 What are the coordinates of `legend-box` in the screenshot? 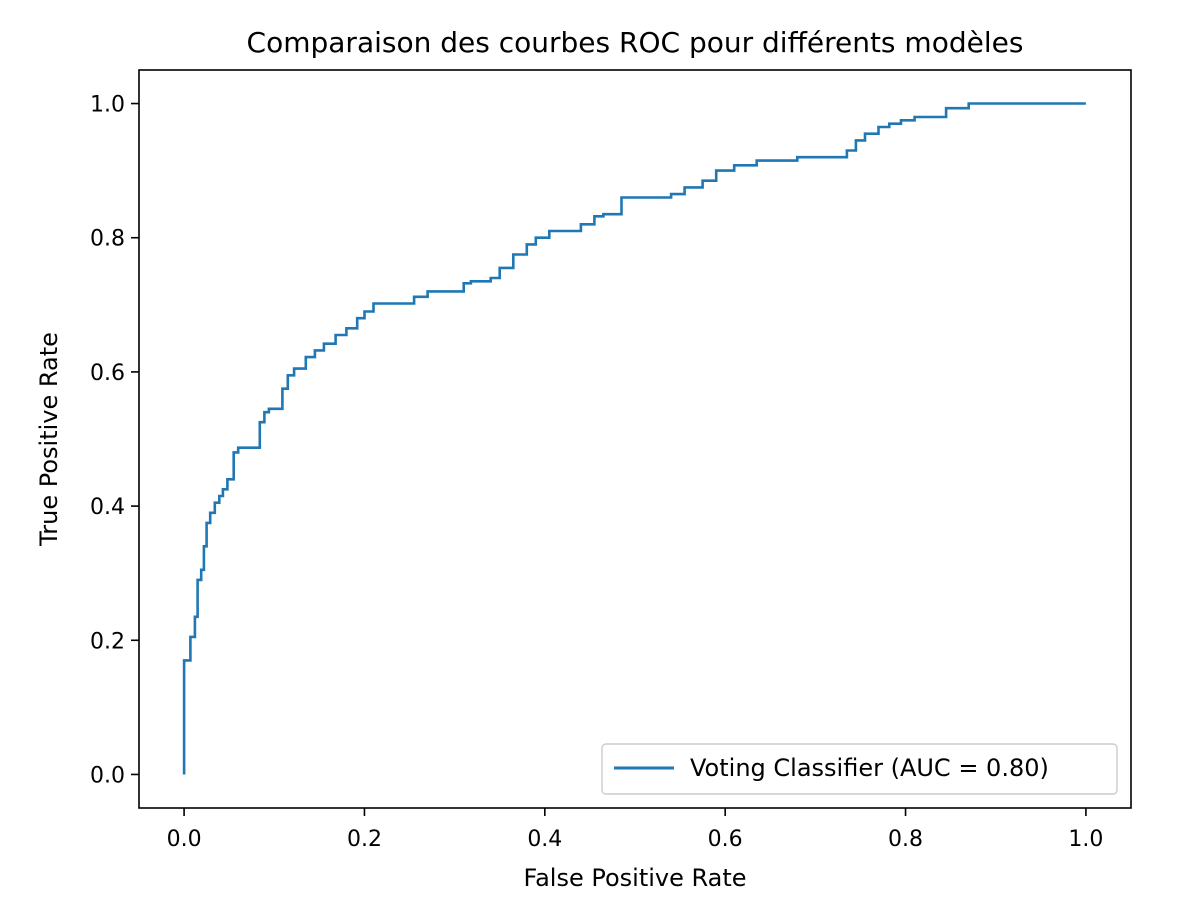 It's located at (859, 769).